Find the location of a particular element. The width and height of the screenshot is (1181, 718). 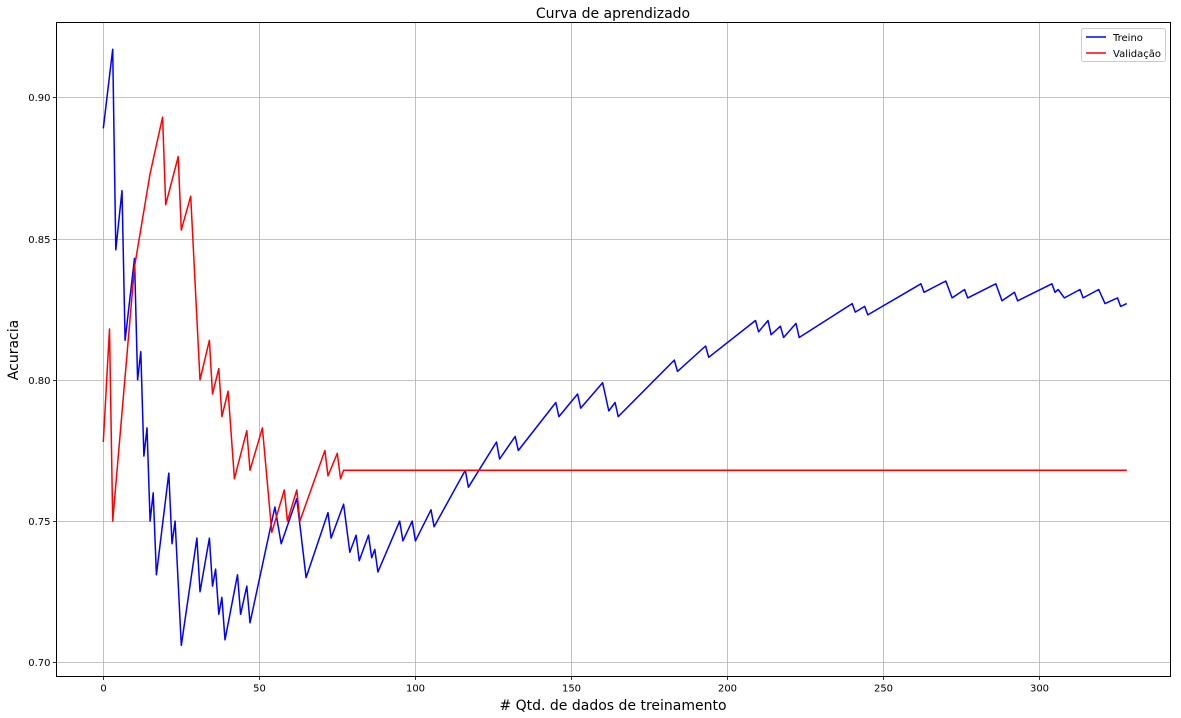

chart-title: Curva de aprendizado is located at coordinates (613, 14).